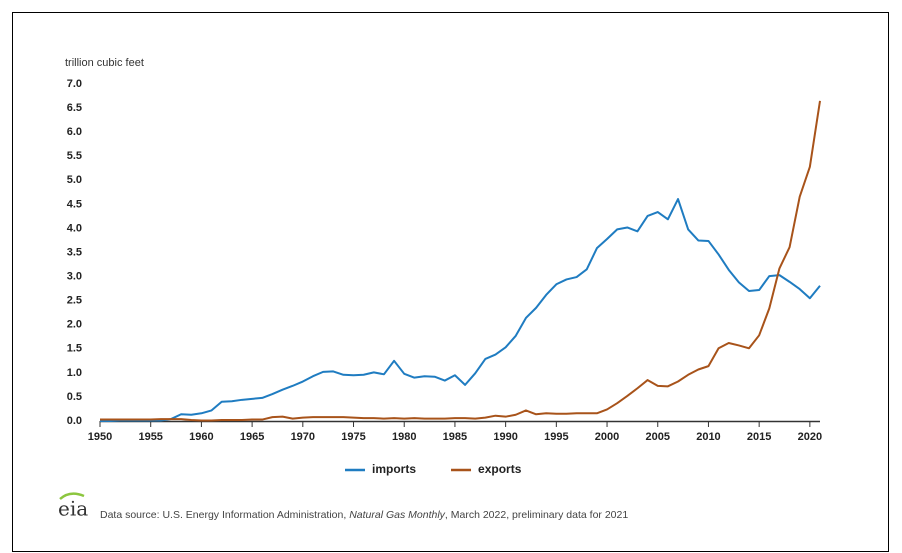 The image size is (902, 553). What do you see at coordinates (100, 437) in the screenshot?
I see `x-tick-label: 1950` at bounding box center [100, 437].